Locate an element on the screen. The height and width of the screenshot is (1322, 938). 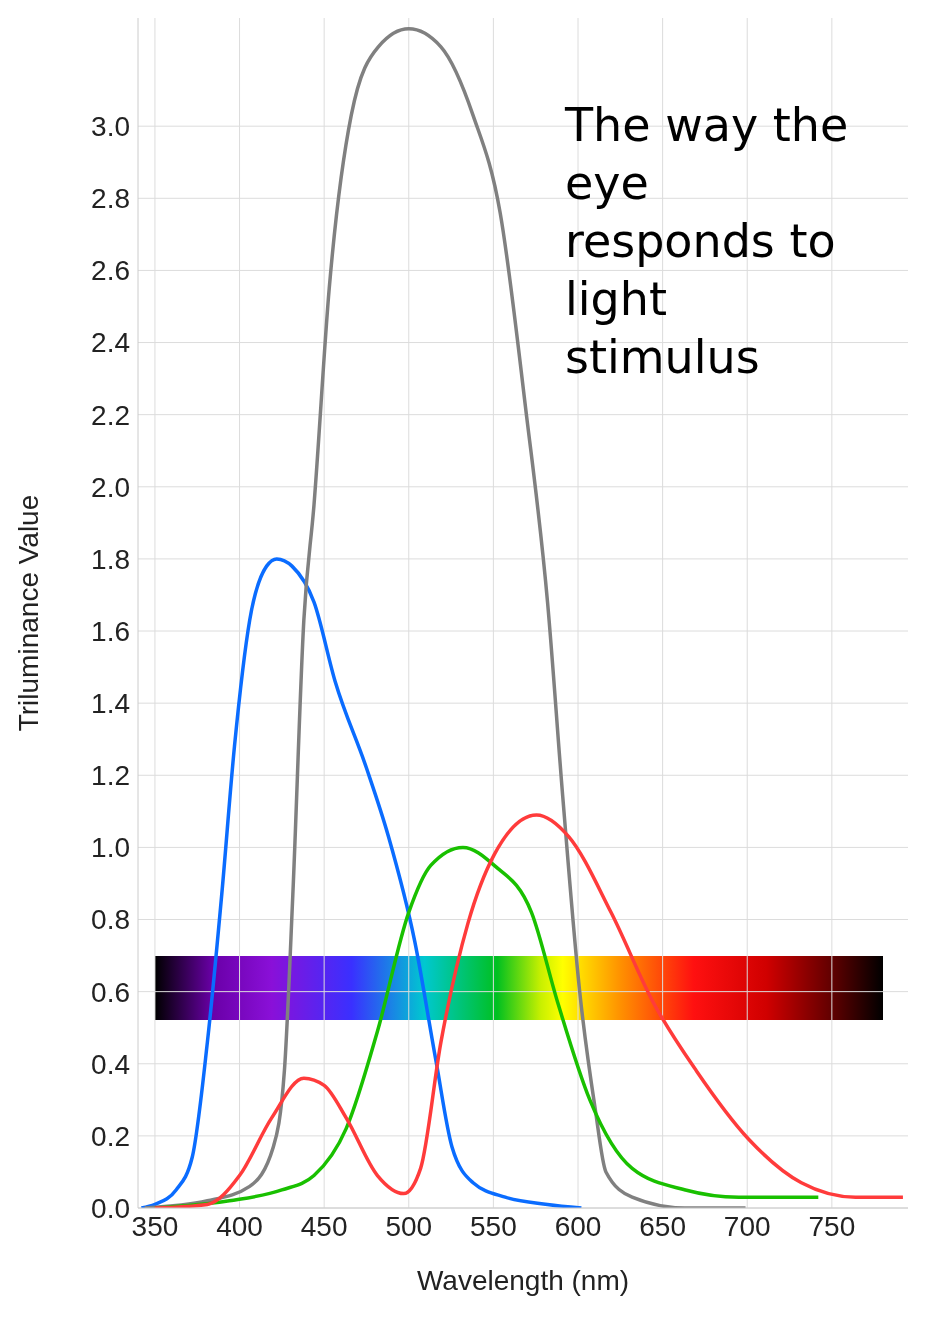
y-axis-title: Triluminance Value is located at coordinates (28, 613).